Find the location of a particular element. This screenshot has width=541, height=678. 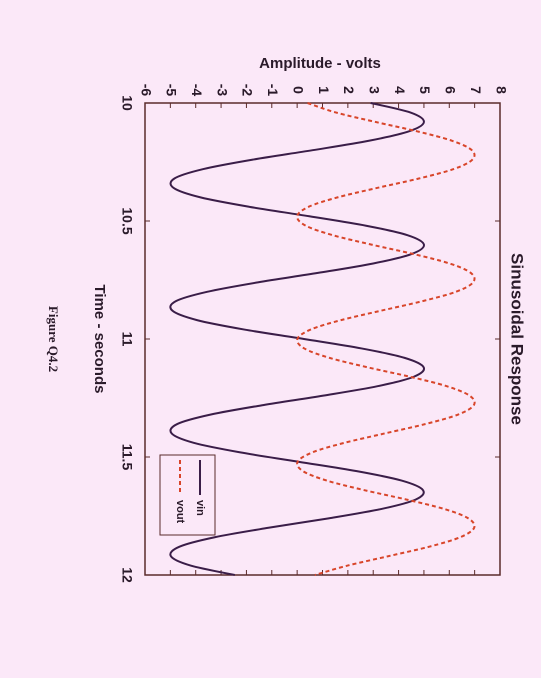

y-tick-label: 8 is located at coordinates (501, 90).